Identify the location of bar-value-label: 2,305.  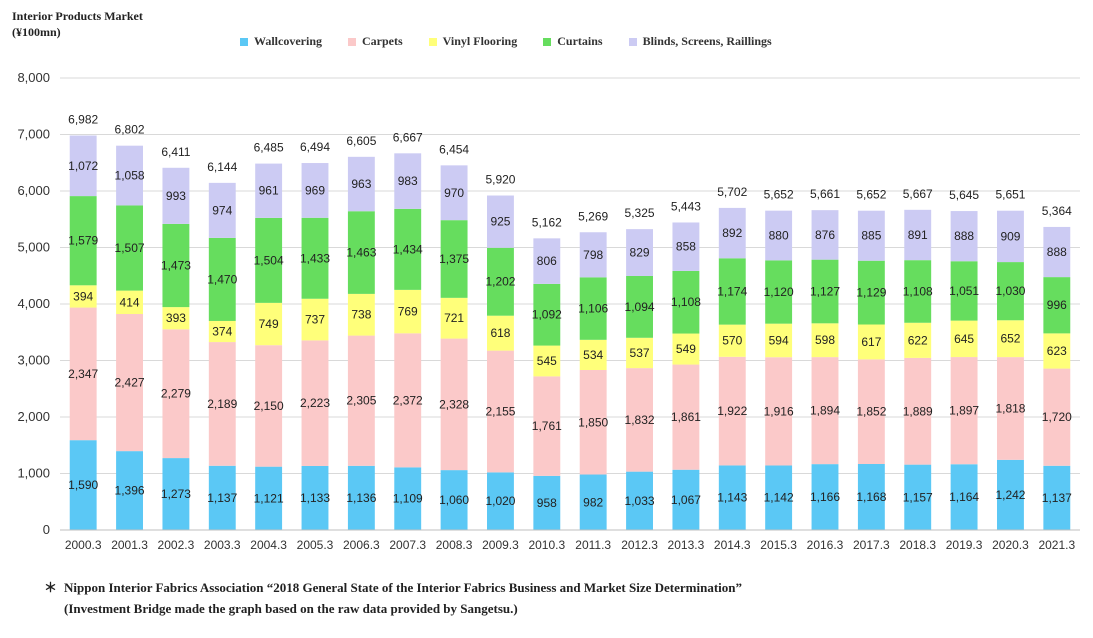
(361, 401).